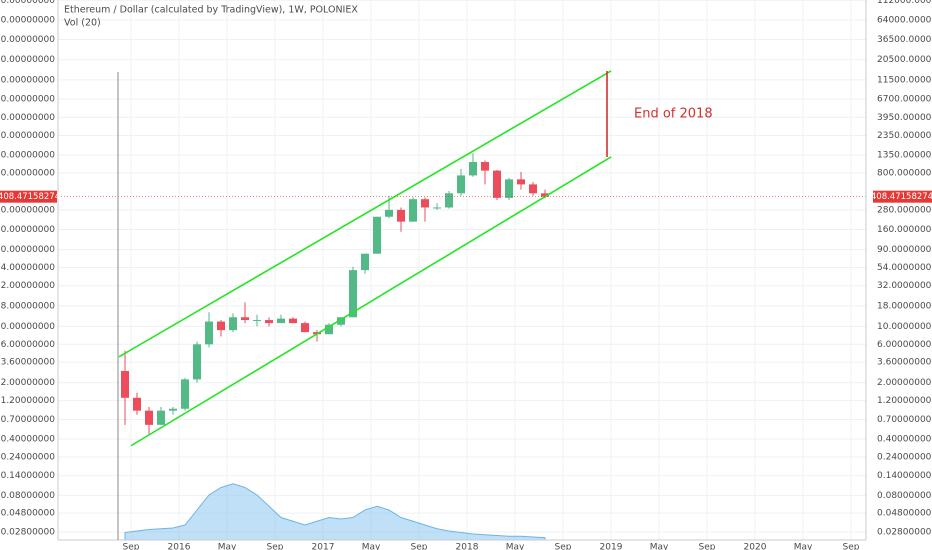 Image resolution: width=932 pixels, height=550 pixels. What do you see at coordinates (28, 514) in the screenshot?
I see `y-tick-label-left: 0.04800000` at bounding box center [28, 514].